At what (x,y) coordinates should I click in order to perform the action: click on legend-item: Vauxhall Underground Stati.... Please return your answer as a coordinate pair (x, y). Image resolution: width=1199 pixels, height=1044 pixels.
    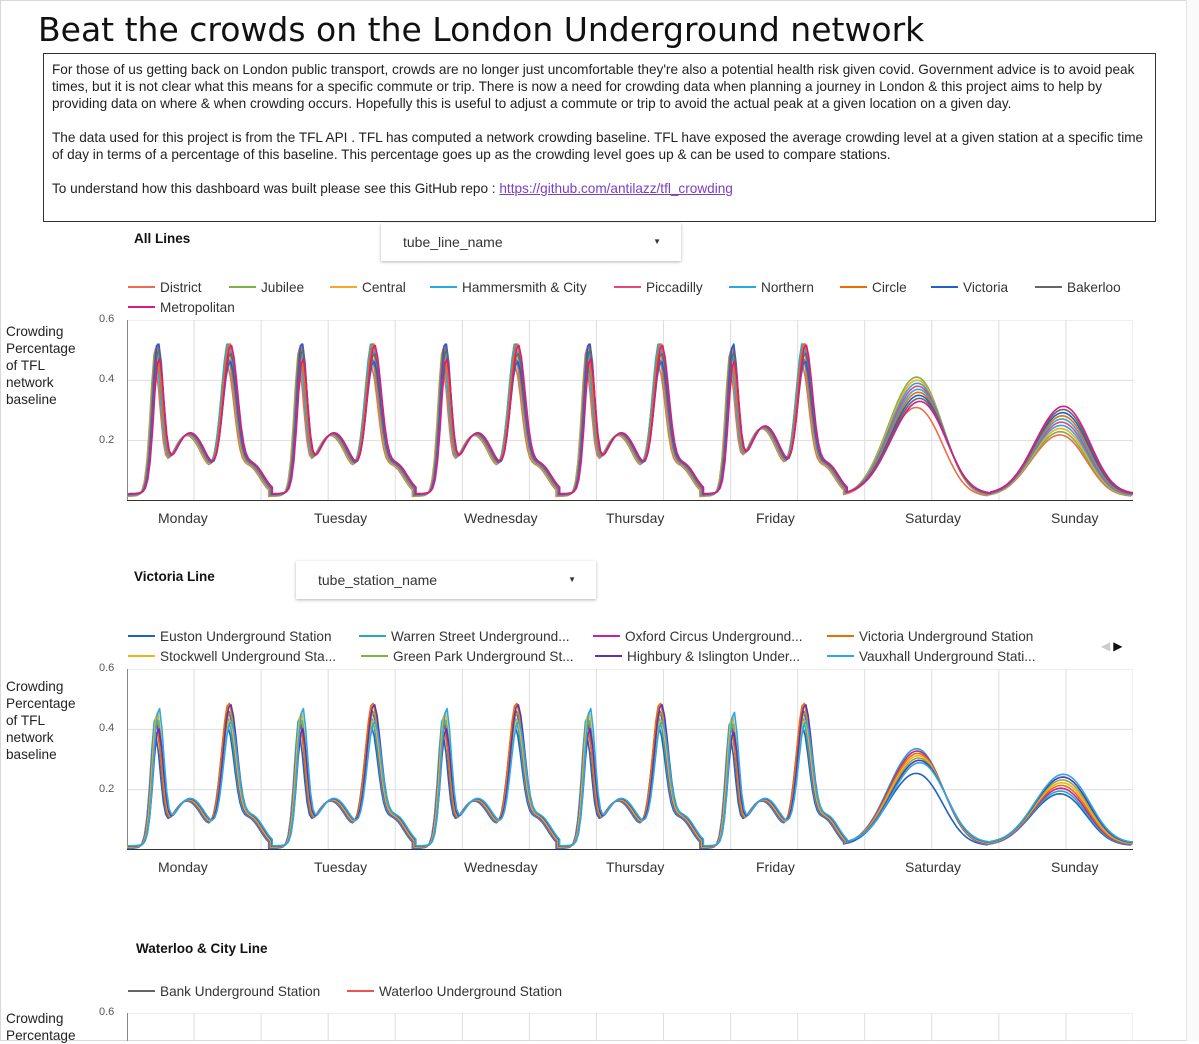
    Looking at the image, I should click on (931, 656).